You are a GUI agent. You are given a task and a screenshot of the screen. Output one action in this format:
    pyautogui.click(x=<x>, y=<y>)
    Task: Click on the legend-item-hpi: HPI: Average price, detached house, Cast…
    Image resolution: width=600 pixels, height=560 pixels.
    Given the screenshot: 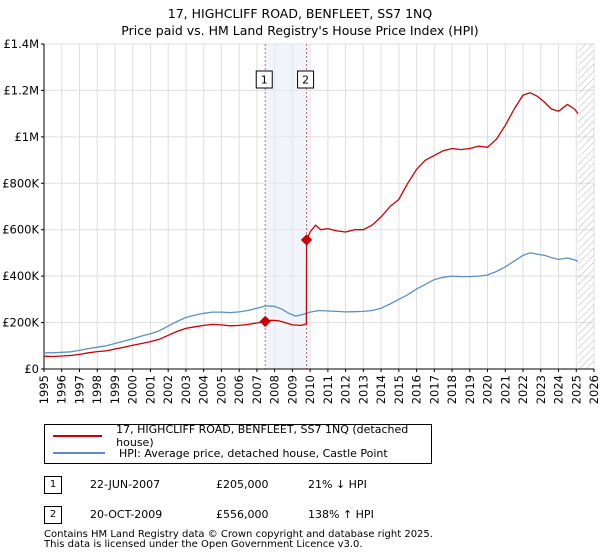 What is the action you would take?
    pyautogui.click(x=220, y=453)
    